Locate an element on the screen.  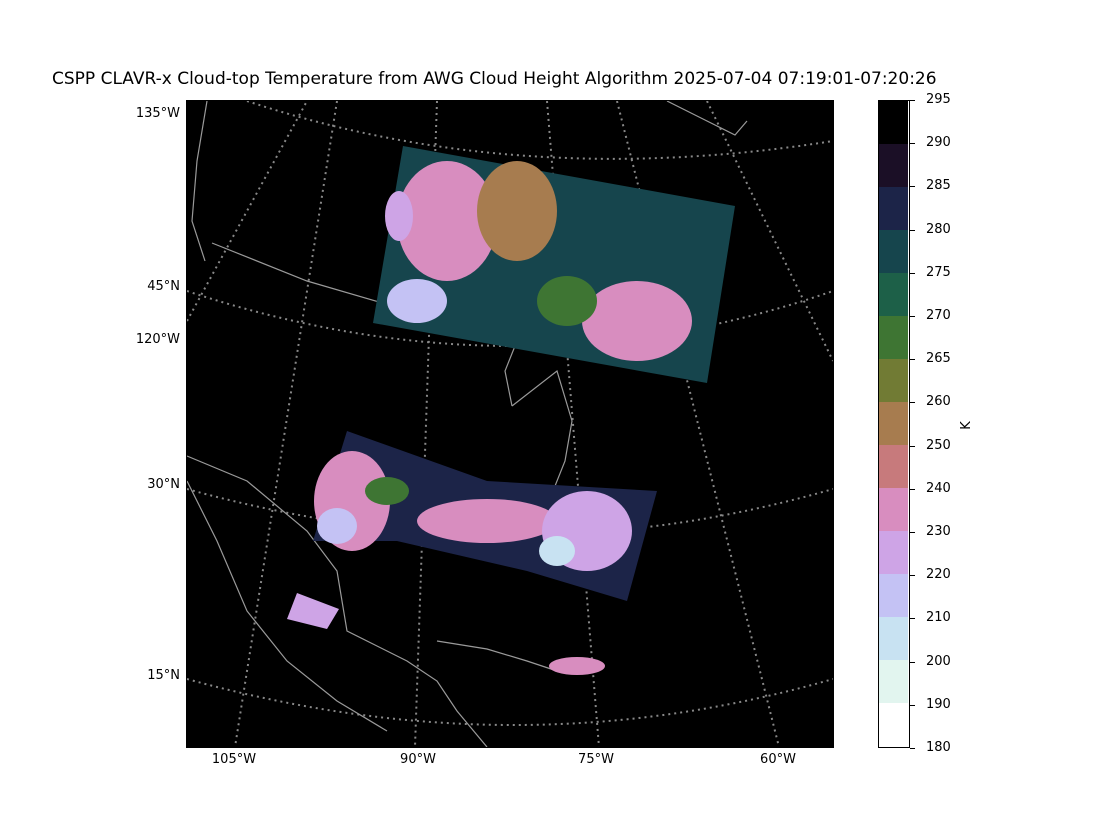
colorbar-tick-label: 210 is located at coordinates (938, 618).